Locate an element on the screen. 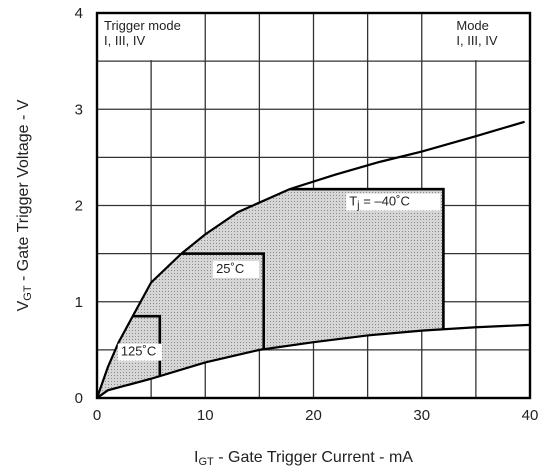 This screenshot has width=551, height=470. text-part: V is located at coordinates (23, 305).